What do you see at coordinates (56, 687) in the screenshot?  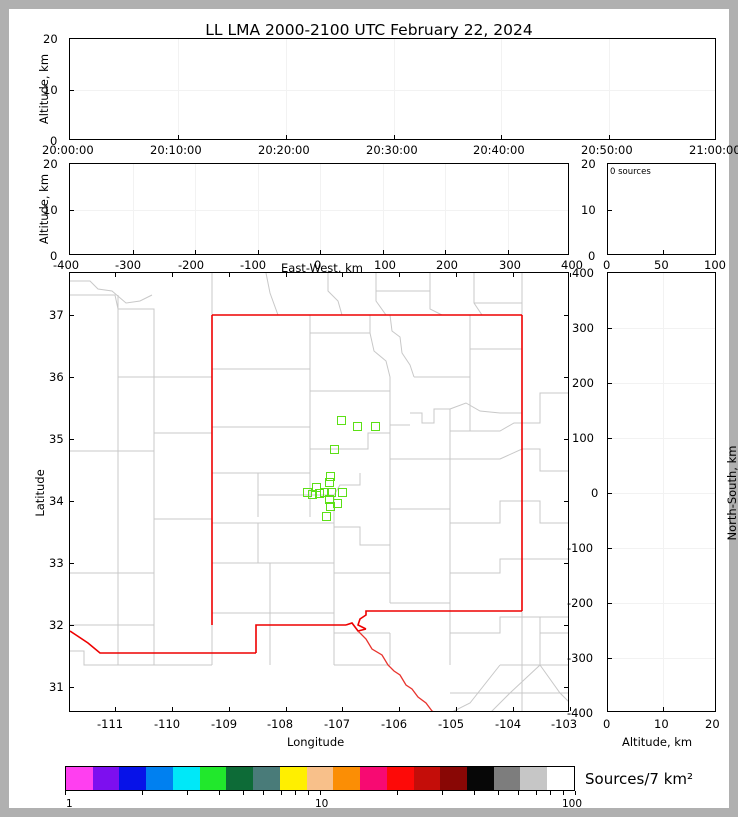 I see `ax4-ytick-31: 31` at bounding box center [56, 687].